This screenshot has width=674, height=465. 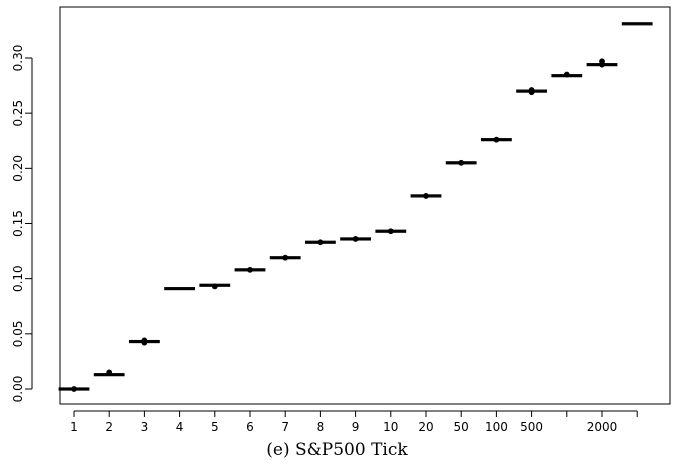 I want to click on x-tick-label: 500, so click(x=531, y=427).